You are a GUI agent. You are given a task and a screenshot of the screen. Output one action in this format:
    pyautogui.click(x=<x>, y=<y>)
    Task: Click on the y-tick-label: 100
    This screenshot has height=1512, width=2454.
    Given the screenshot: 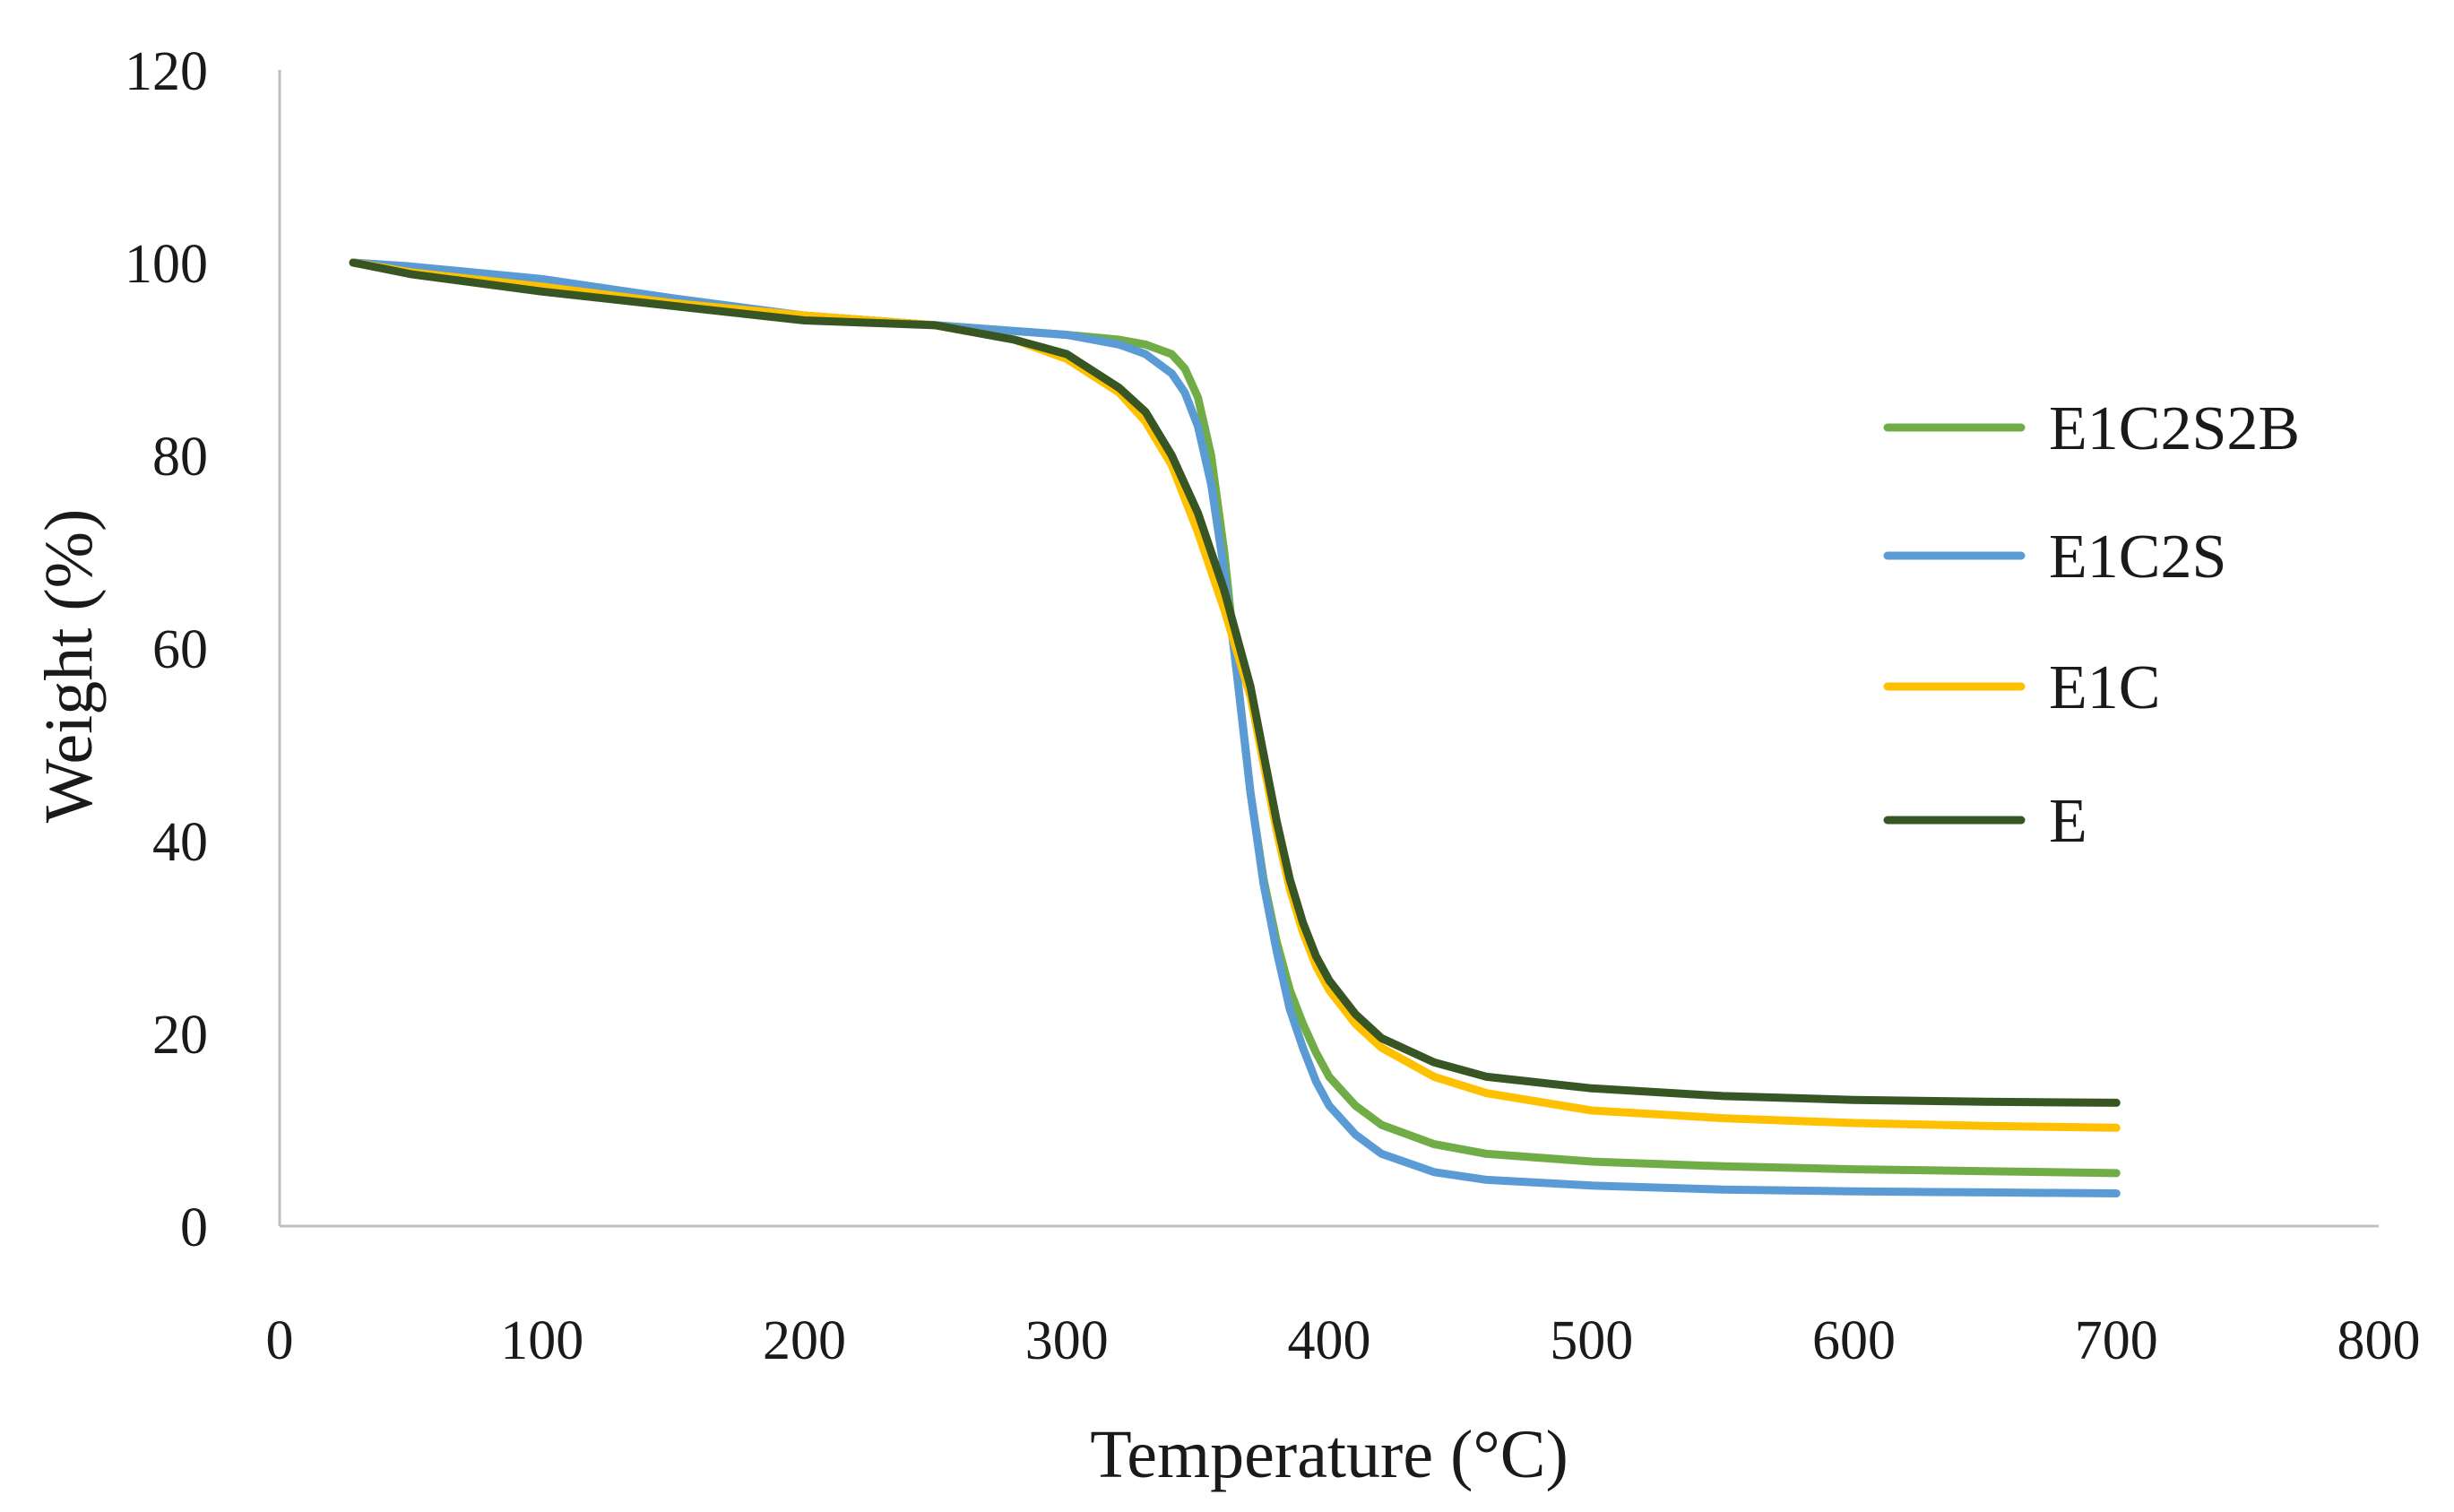 What is the action you would take?
    pyautogui.click(x=166, y=264)
    